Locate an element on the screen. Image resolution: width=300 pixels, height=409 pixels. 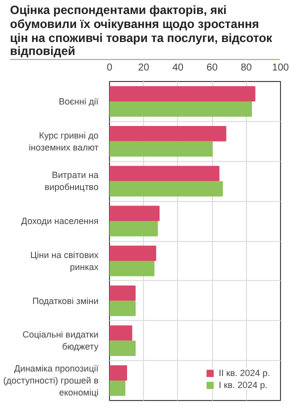
chart-title: Оцінка респондентами факторів, які обумовили їх очікування щодо зростання цін на споживчі товари та послуги, відсоток відповідей is located at coordinates (145, 31).